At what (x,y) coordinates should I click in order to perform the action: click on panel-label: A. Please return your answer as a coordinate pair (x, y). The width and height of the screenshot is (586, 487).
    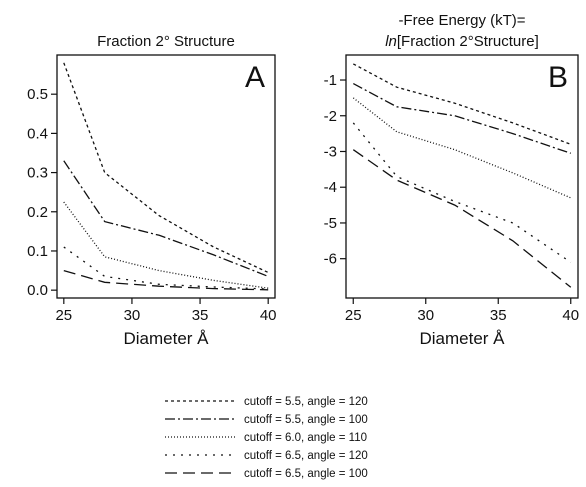
    Looking at the image, I should click on (255, 77).